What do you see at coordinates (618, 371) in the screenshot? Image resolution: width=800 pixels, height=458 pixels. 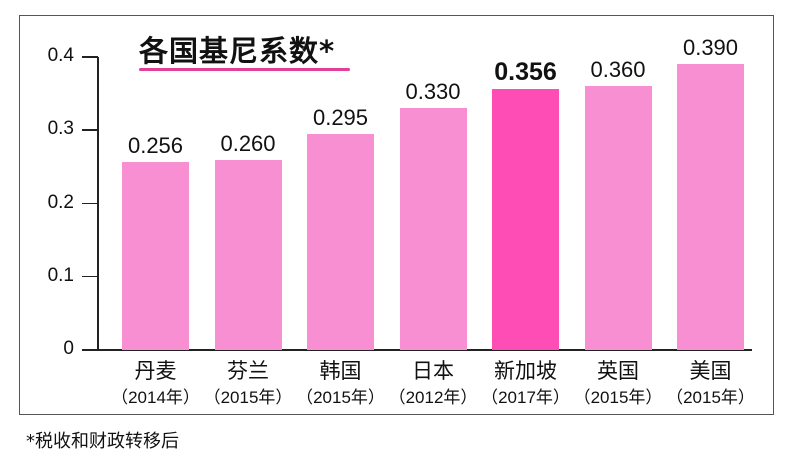 I see `category-label: 英国` at bounding box center [618, 371].